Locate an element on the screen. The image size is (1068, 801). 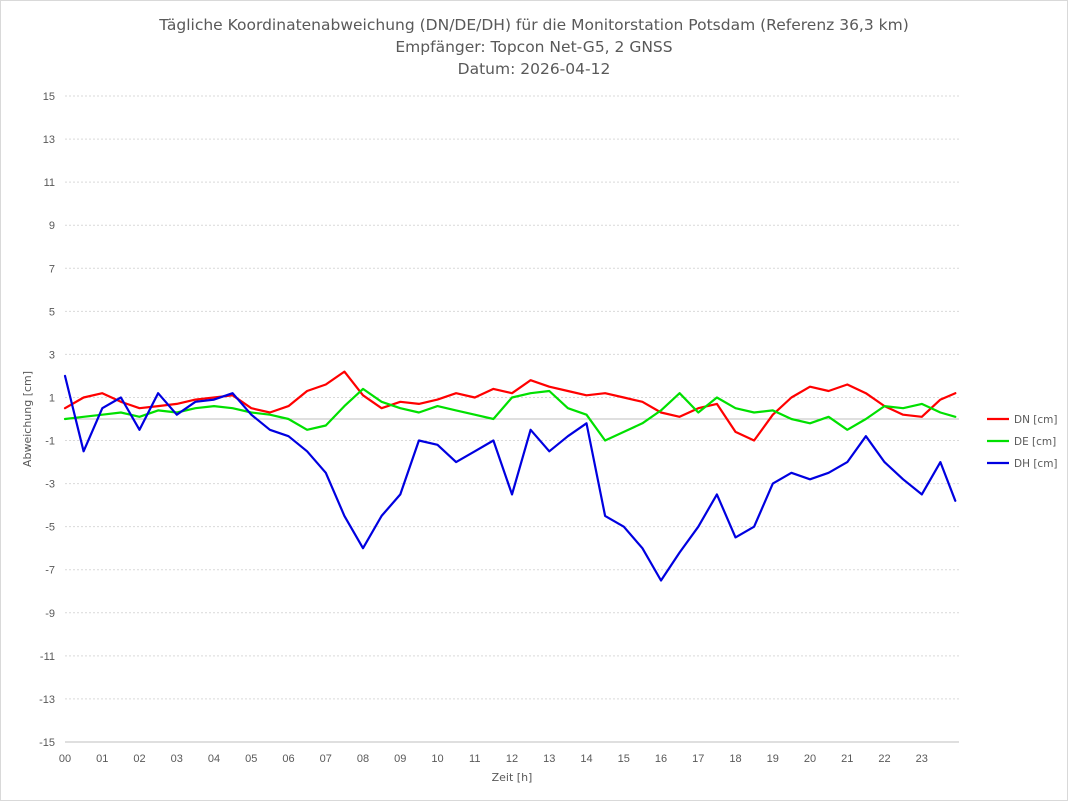
legend-label-de: DE [cm] is located at coordinates (1035, 442).